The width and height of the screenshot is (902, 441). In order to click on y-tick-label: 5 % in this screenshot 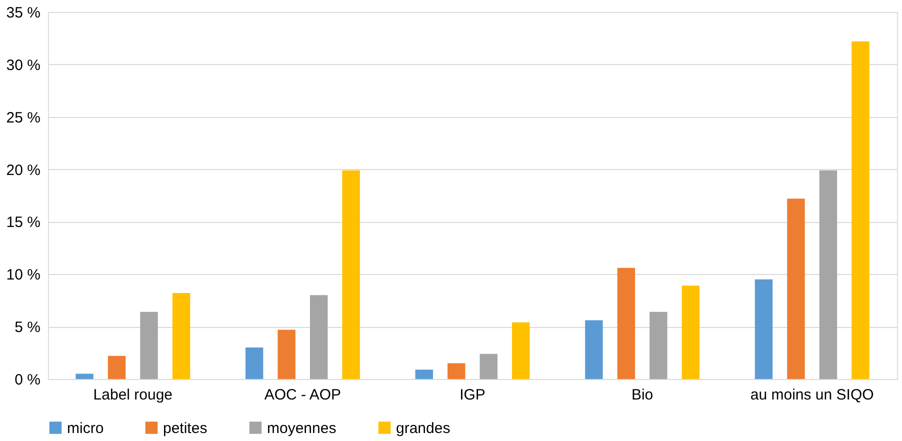, I will do `click(27, 327)`.